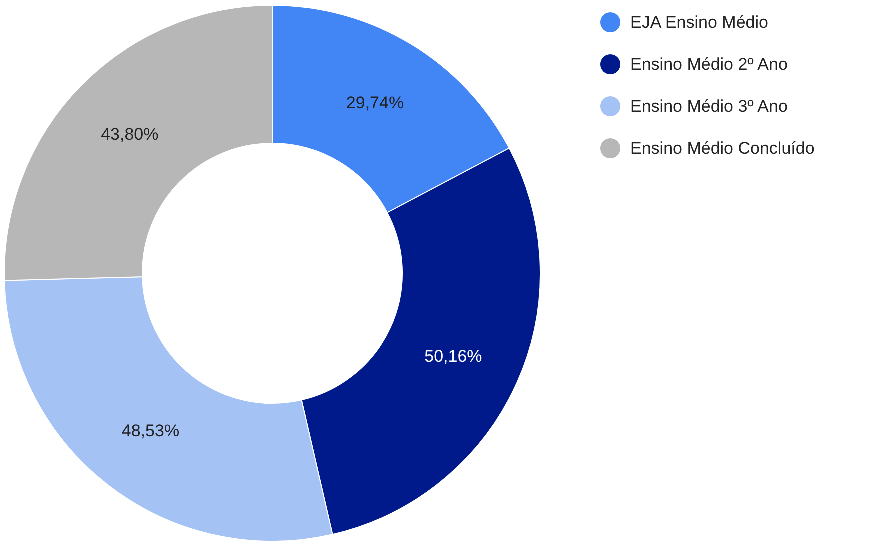 The height and width of the screenshot is (546, 896). What do you see at coordinates (453, 356) in the screenshot?
I see `data-label: 50,16%` at bounding box center [453, 356].